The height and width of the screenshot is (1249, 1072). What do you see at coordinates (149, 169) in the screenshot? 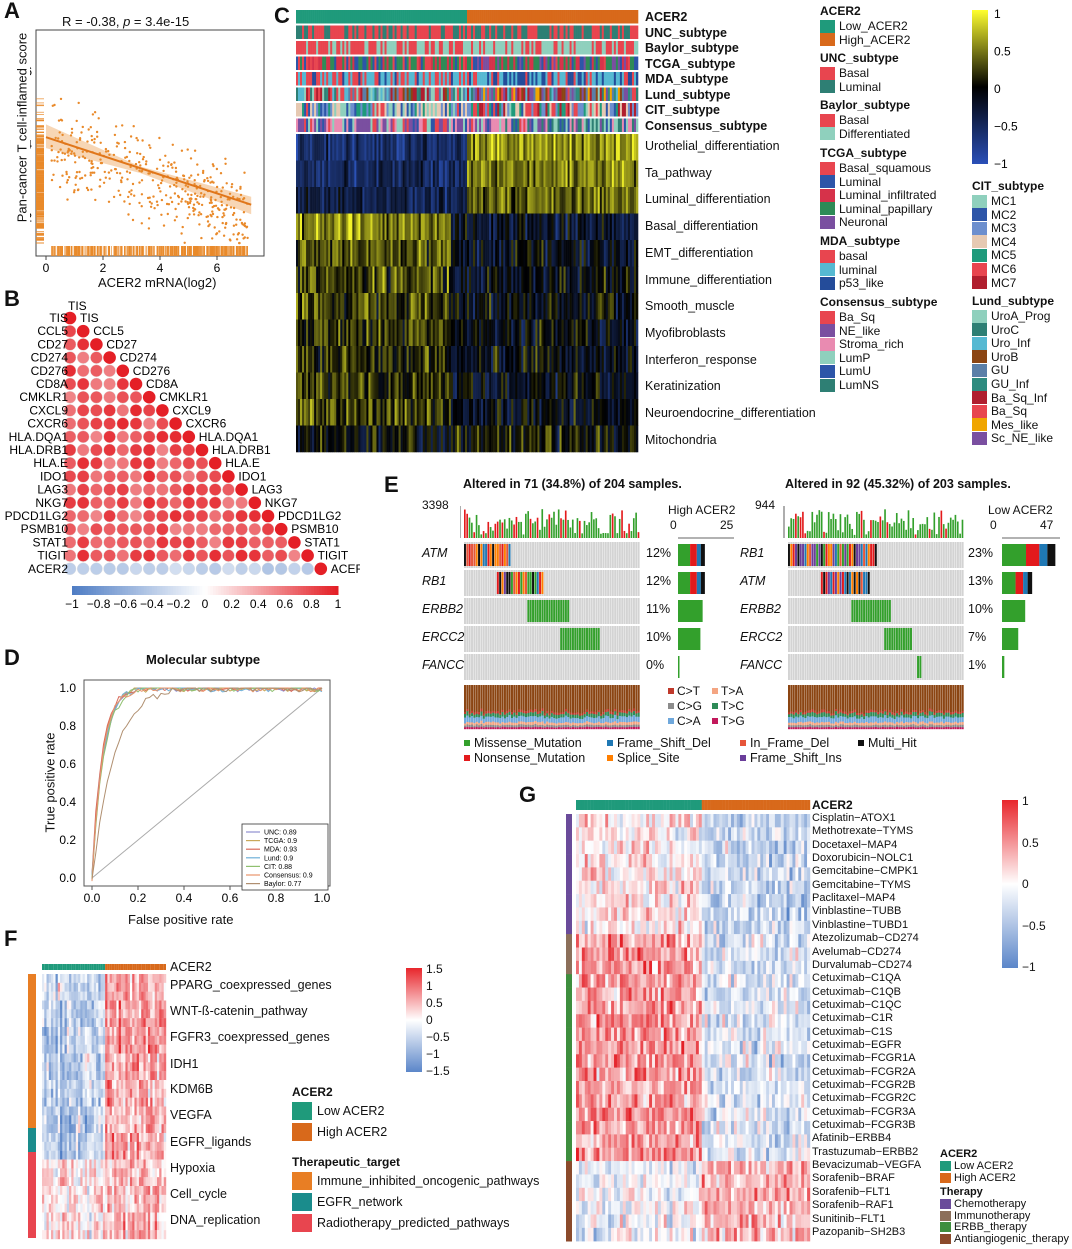
I see `panel-a-confidence-band` at bounding box center [149, 169].